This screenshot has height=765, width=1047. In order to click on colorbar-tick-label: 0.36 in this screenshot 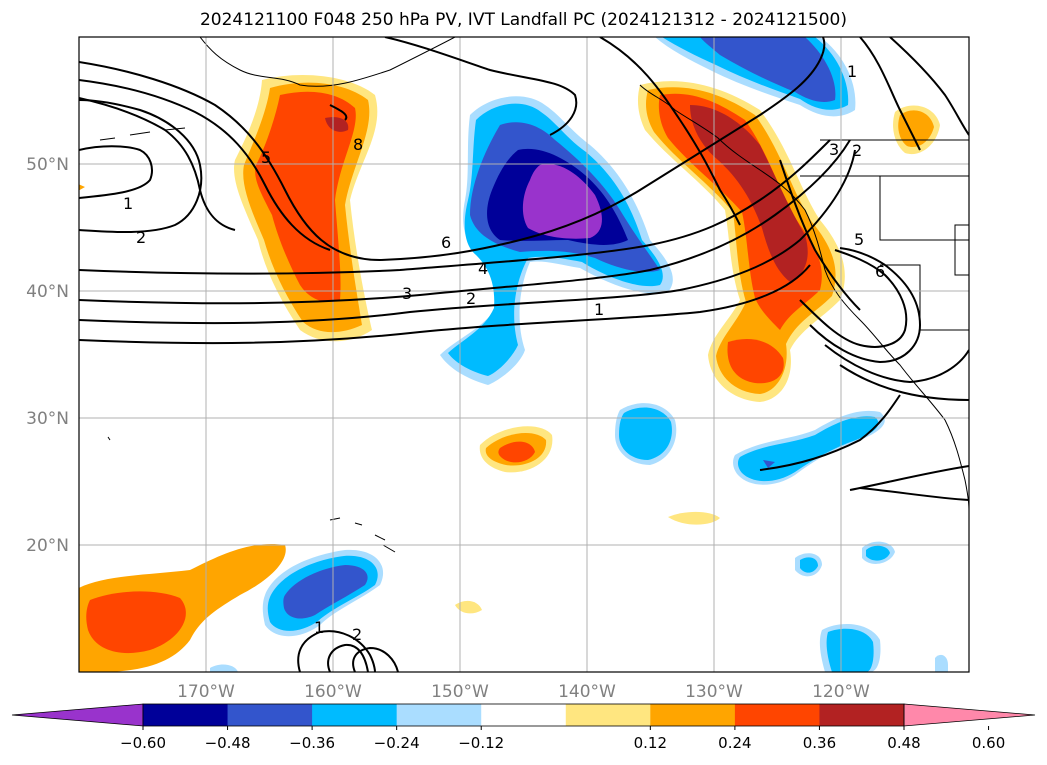, I will do `click(819, 743)`.